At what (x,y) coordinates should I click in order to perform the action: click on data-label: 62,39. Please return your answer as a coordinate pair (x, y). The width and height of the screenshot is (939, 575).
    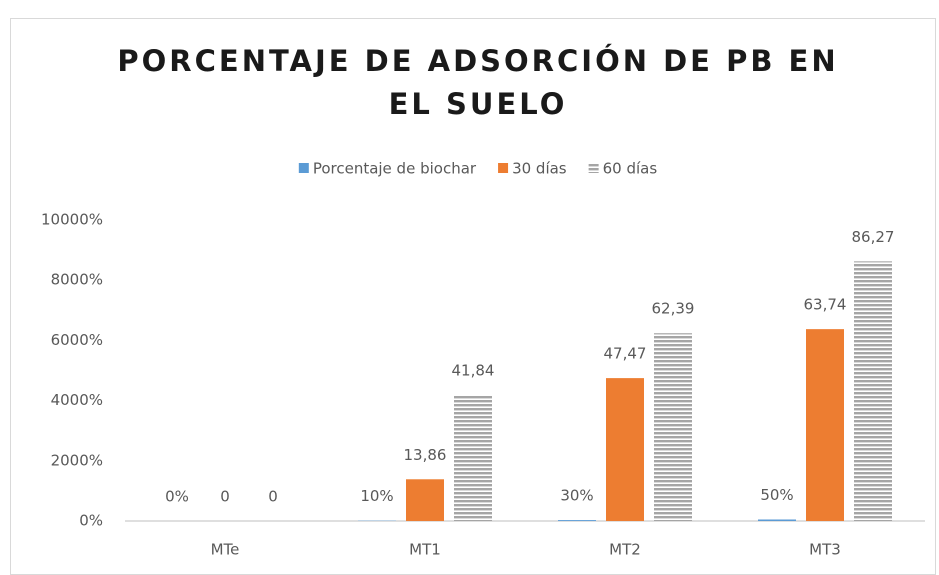
    Looking at the image, I should click on (673, 309).